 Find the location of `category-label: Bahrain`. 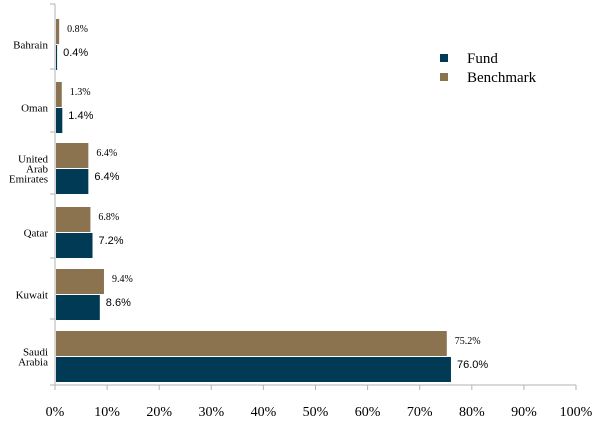

category-label: Bahrain is located at coordinates (30, 46).